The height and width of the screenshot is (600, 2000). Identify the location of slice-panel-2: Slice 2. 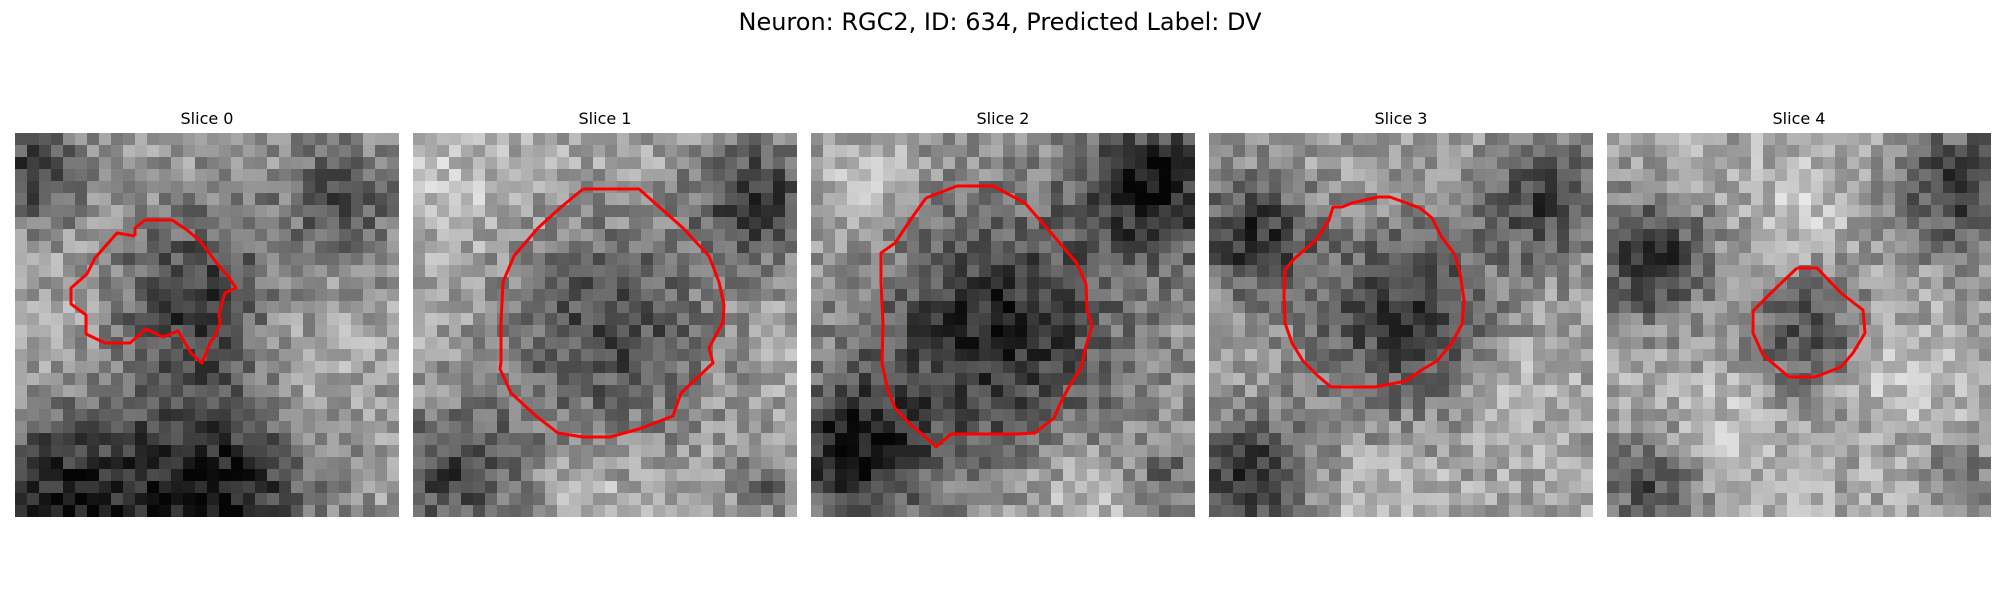
(1003, 312).